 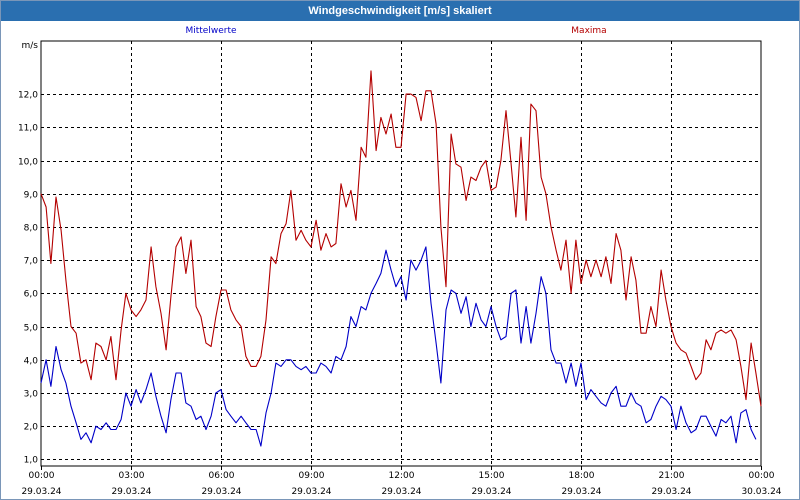 What do you see at coordinates (312, 476) in the screenshot?
I see `x-tick-time-label: 09:00` at bounding box center [312, 476].